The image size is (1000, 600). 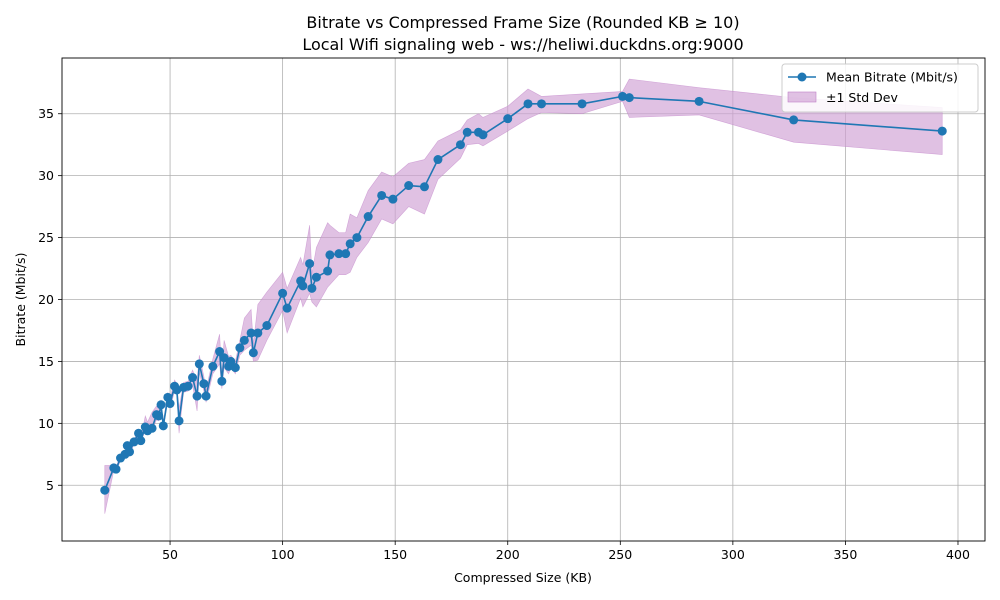 I want to click on y-tick-label: 10, so click(x=46, y=423).